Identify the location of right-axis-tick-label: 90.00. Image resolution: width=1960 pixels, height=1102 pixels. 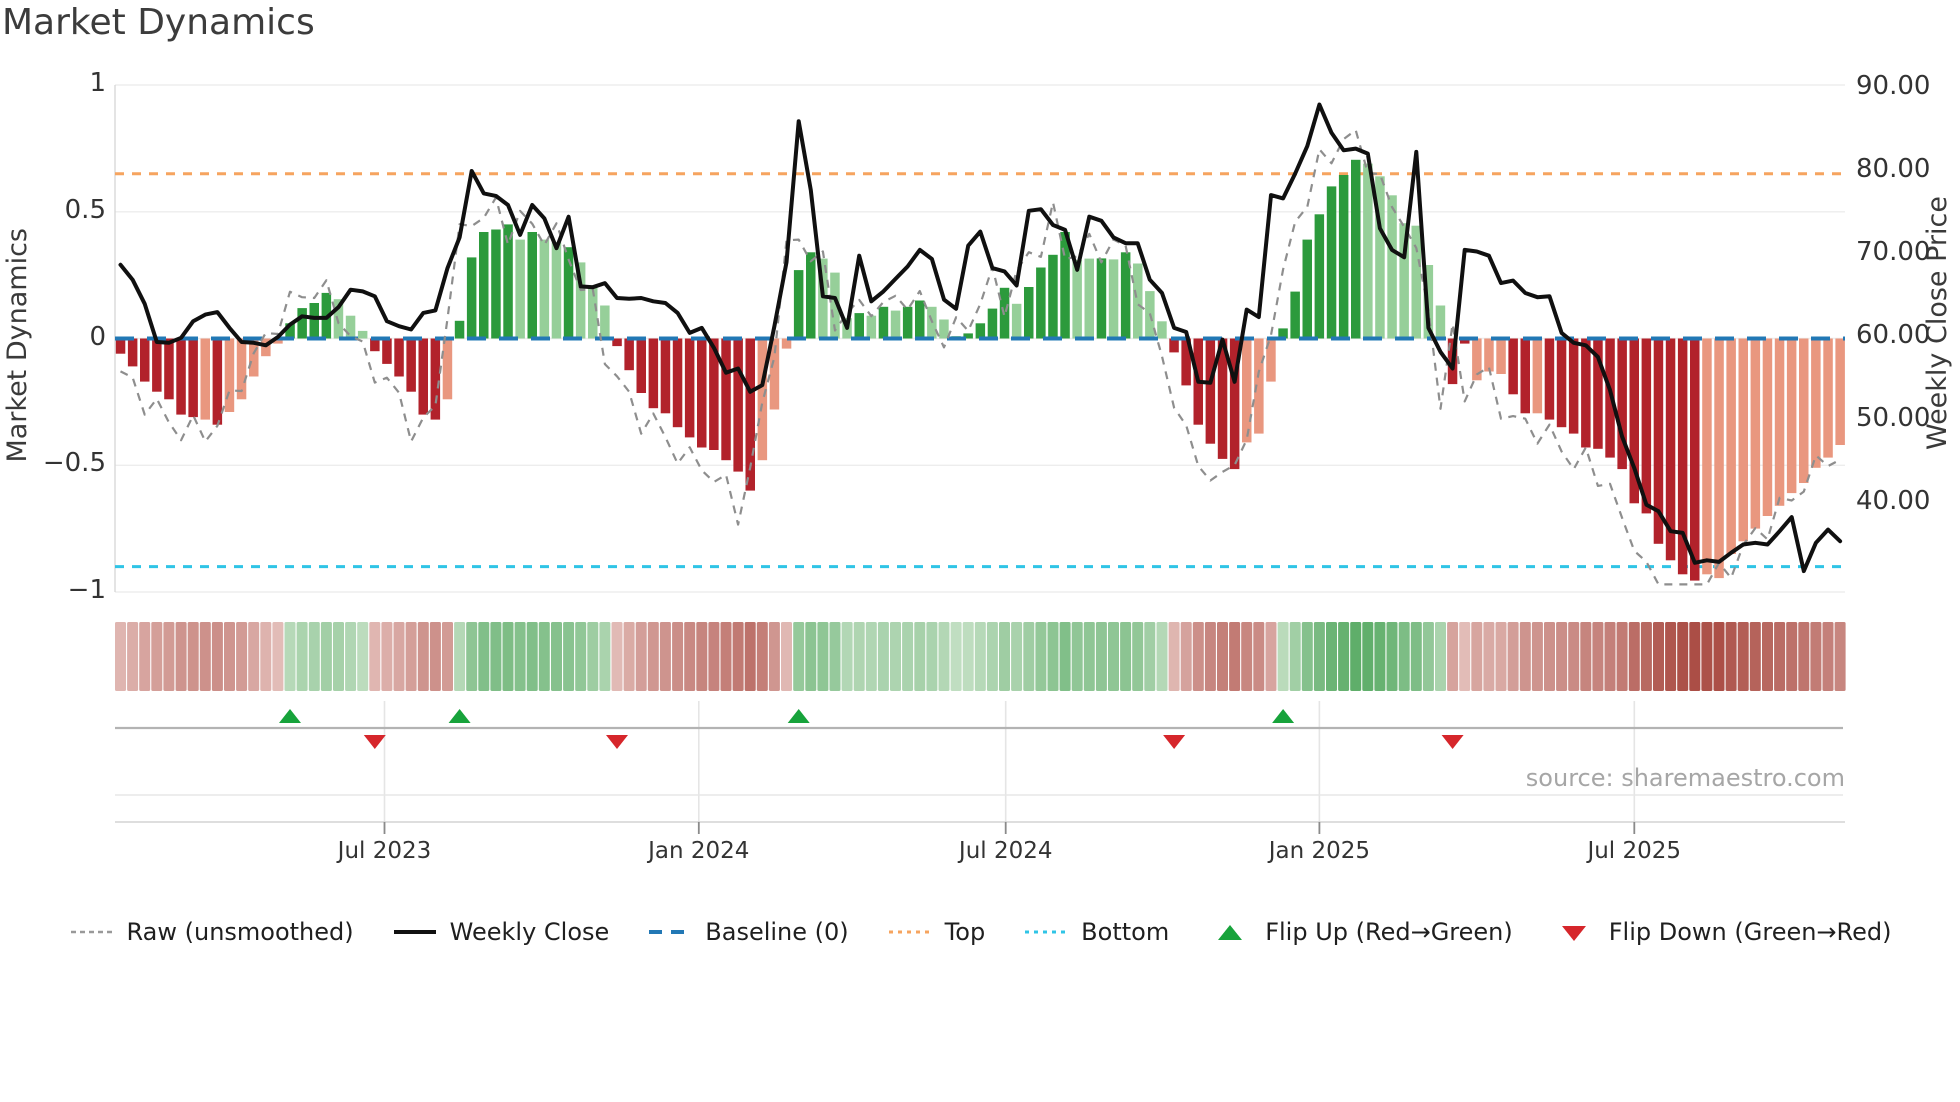
(1893, 86).